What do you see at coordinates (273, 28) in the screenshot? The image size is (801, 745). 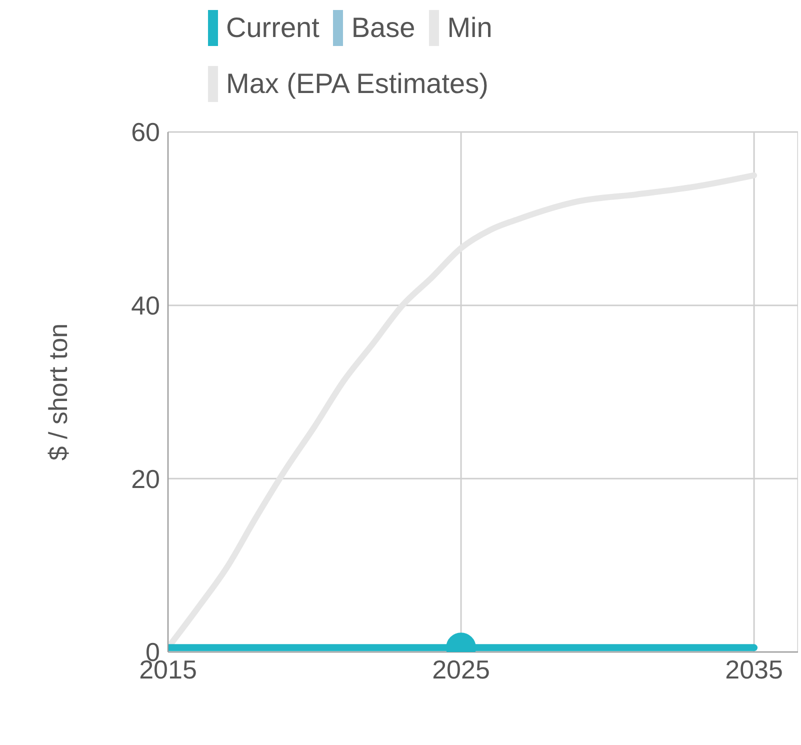 I see `legend-label: Current` at bounding box center [273, 28].